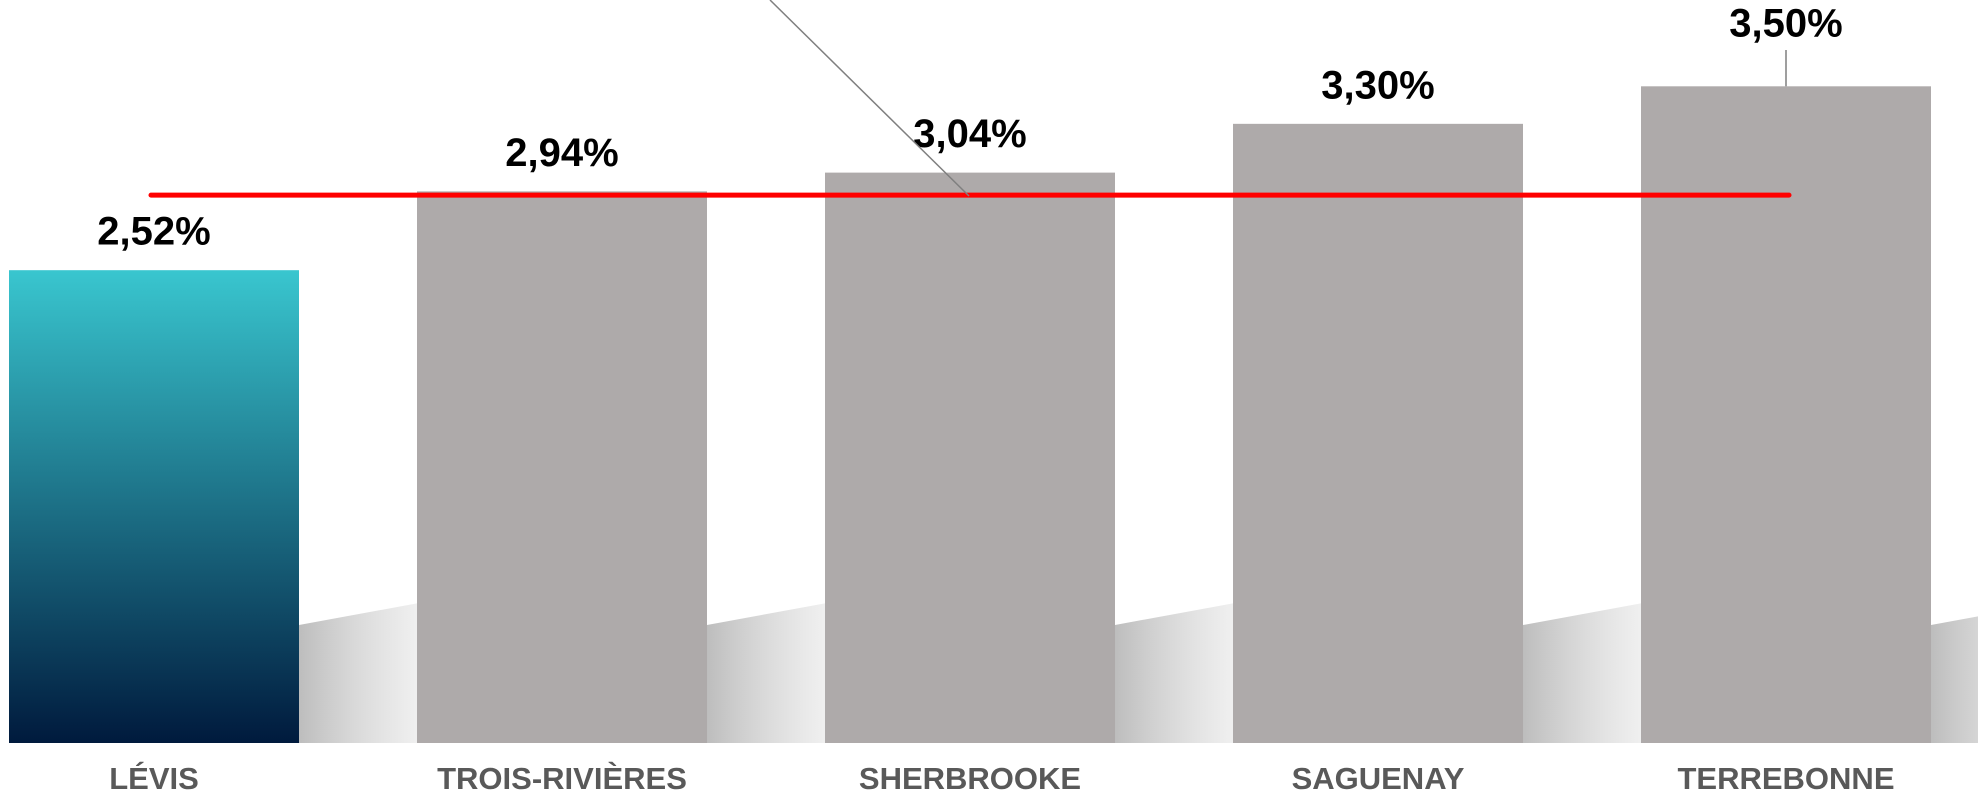  I want to click on value-label: 3,30%, so click(1377, 85).